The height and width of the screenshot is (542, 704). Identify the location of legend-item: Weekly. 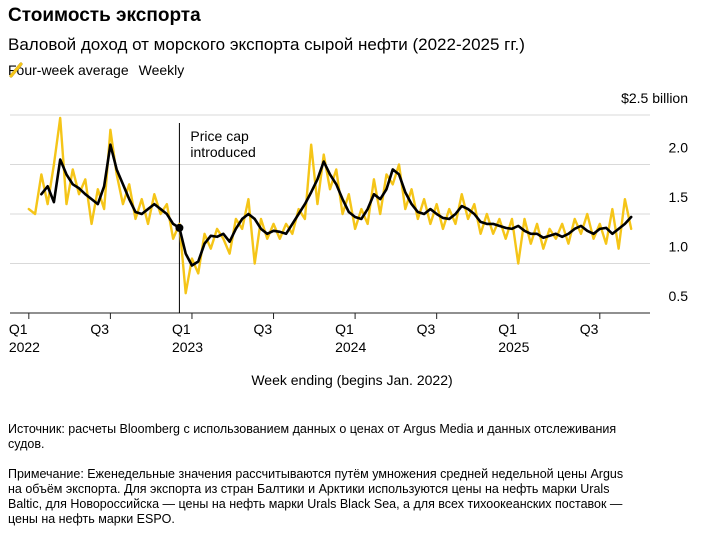
(97, 70).